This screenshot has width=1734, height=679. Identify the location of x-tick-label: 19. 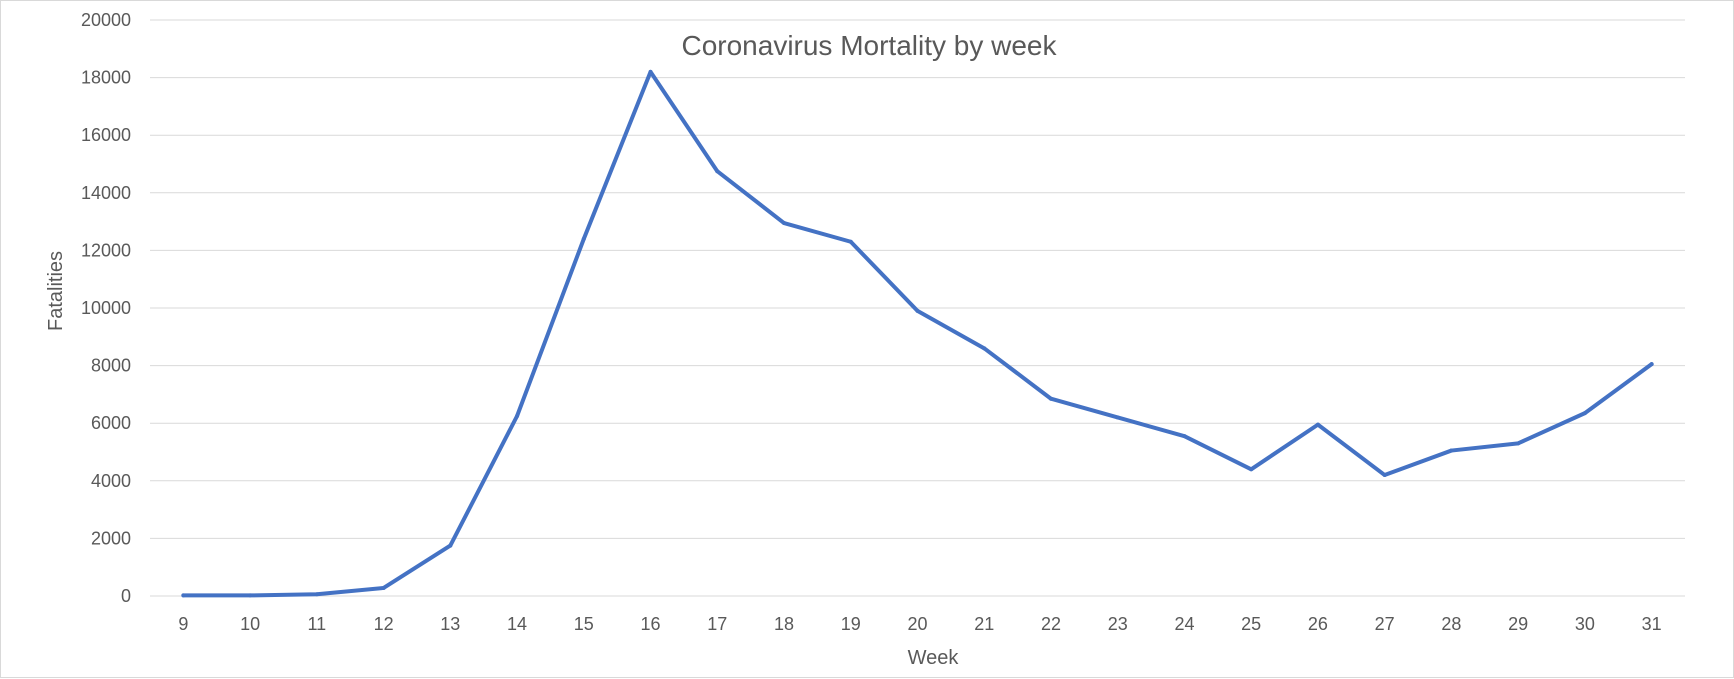
(851, 624).